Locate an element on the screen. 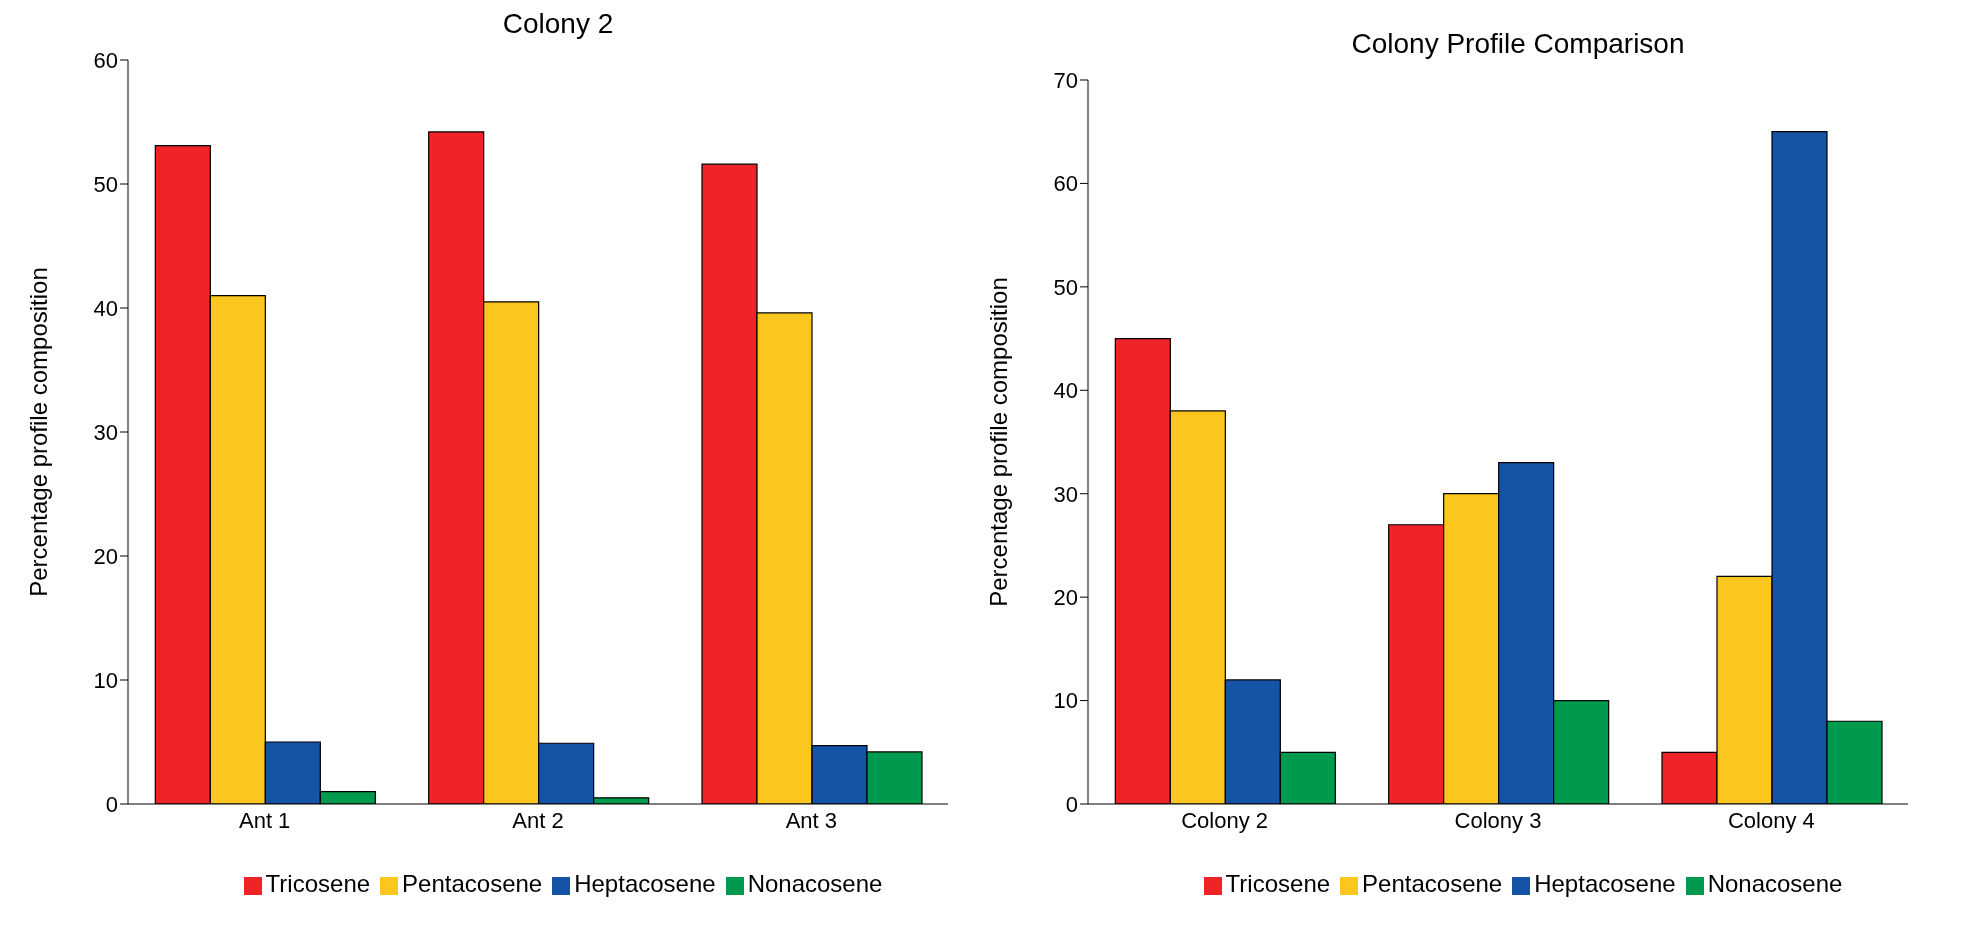 Image resolution: width=1969 pixels, height=941 pixels. y-tick-label: 70 is located at coordinates (1065, 80).